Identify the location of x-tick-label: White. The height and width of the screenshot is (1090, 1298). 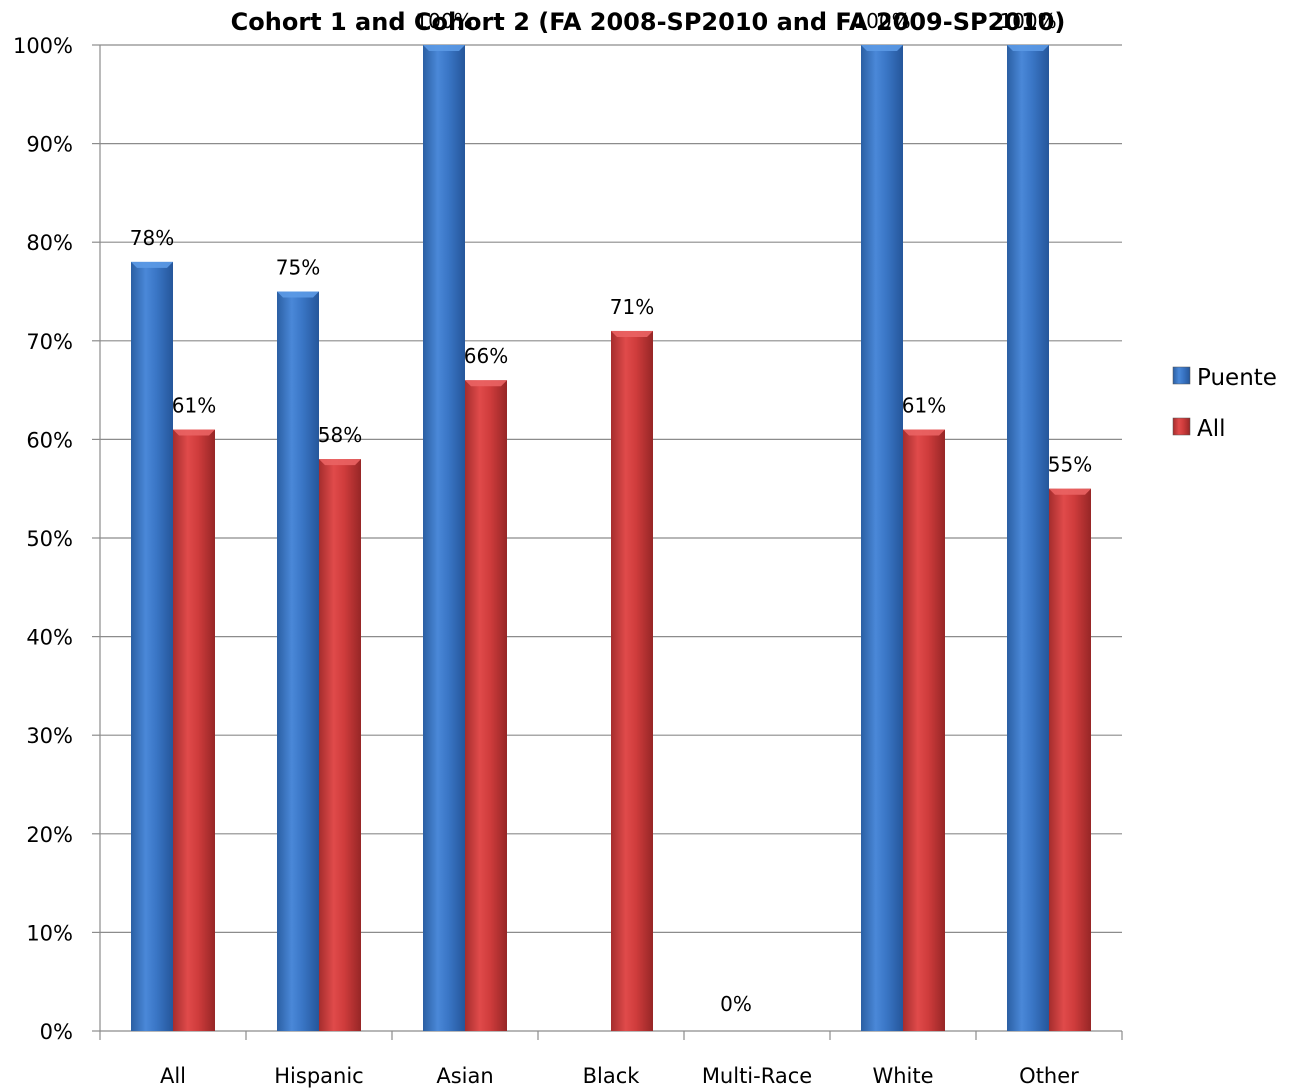
(902, 1076).